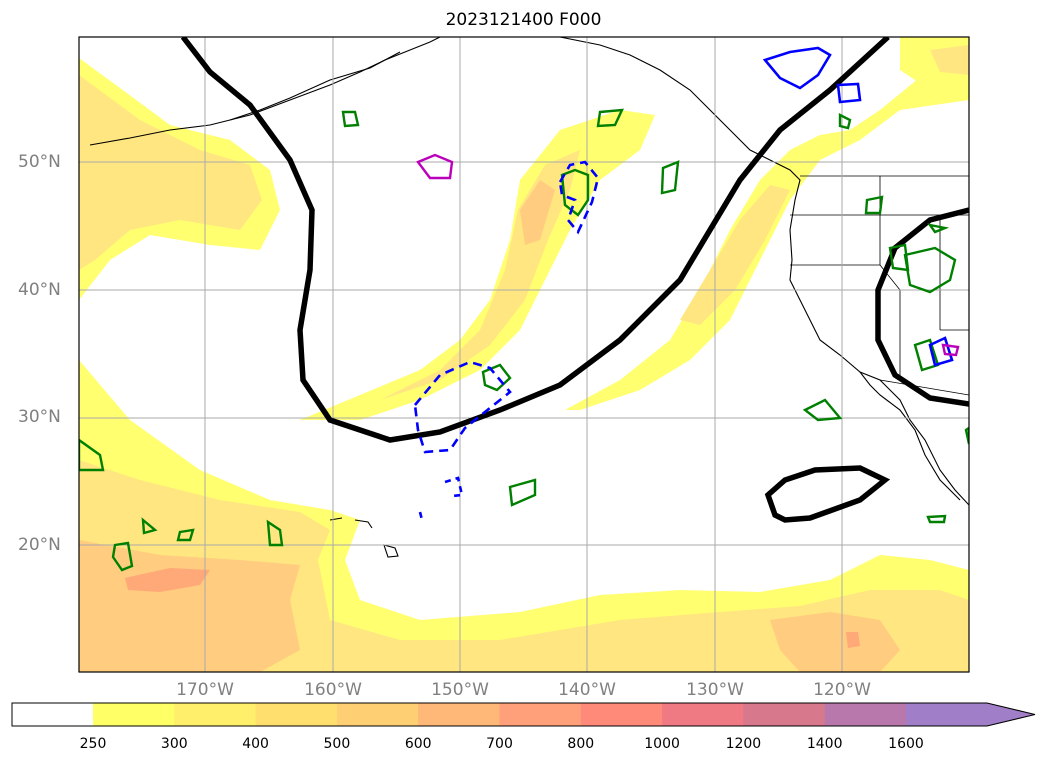 The width and height of the screenshot is (1047, 765). I want to click on closed-high-contour, so click(827, 494).